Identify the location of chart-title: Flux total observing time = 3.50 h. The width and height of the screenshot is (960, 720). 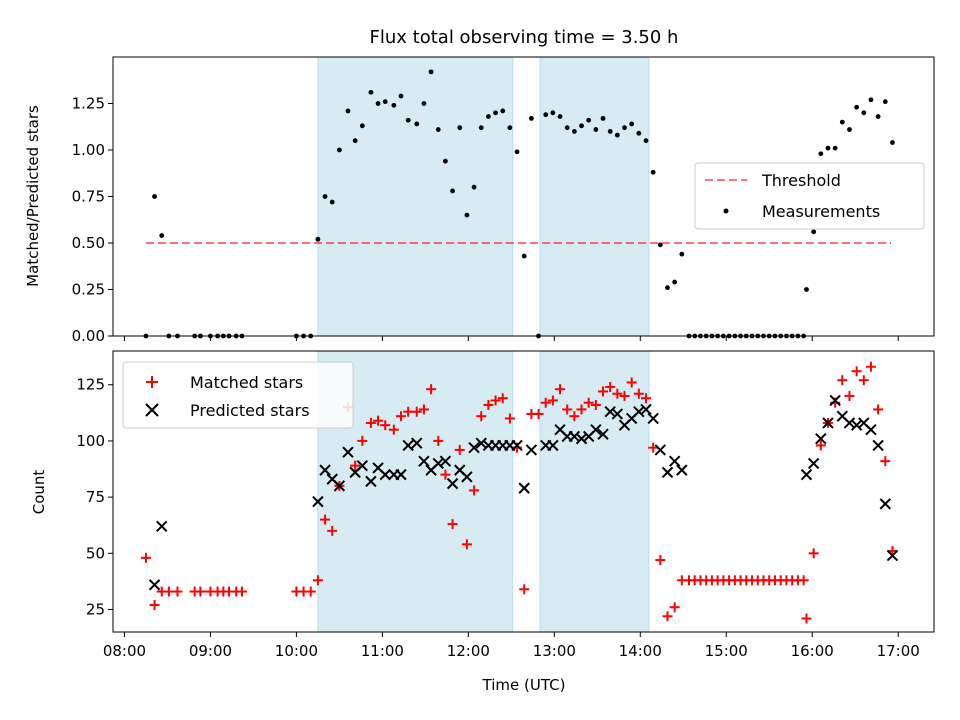
(524, 37).